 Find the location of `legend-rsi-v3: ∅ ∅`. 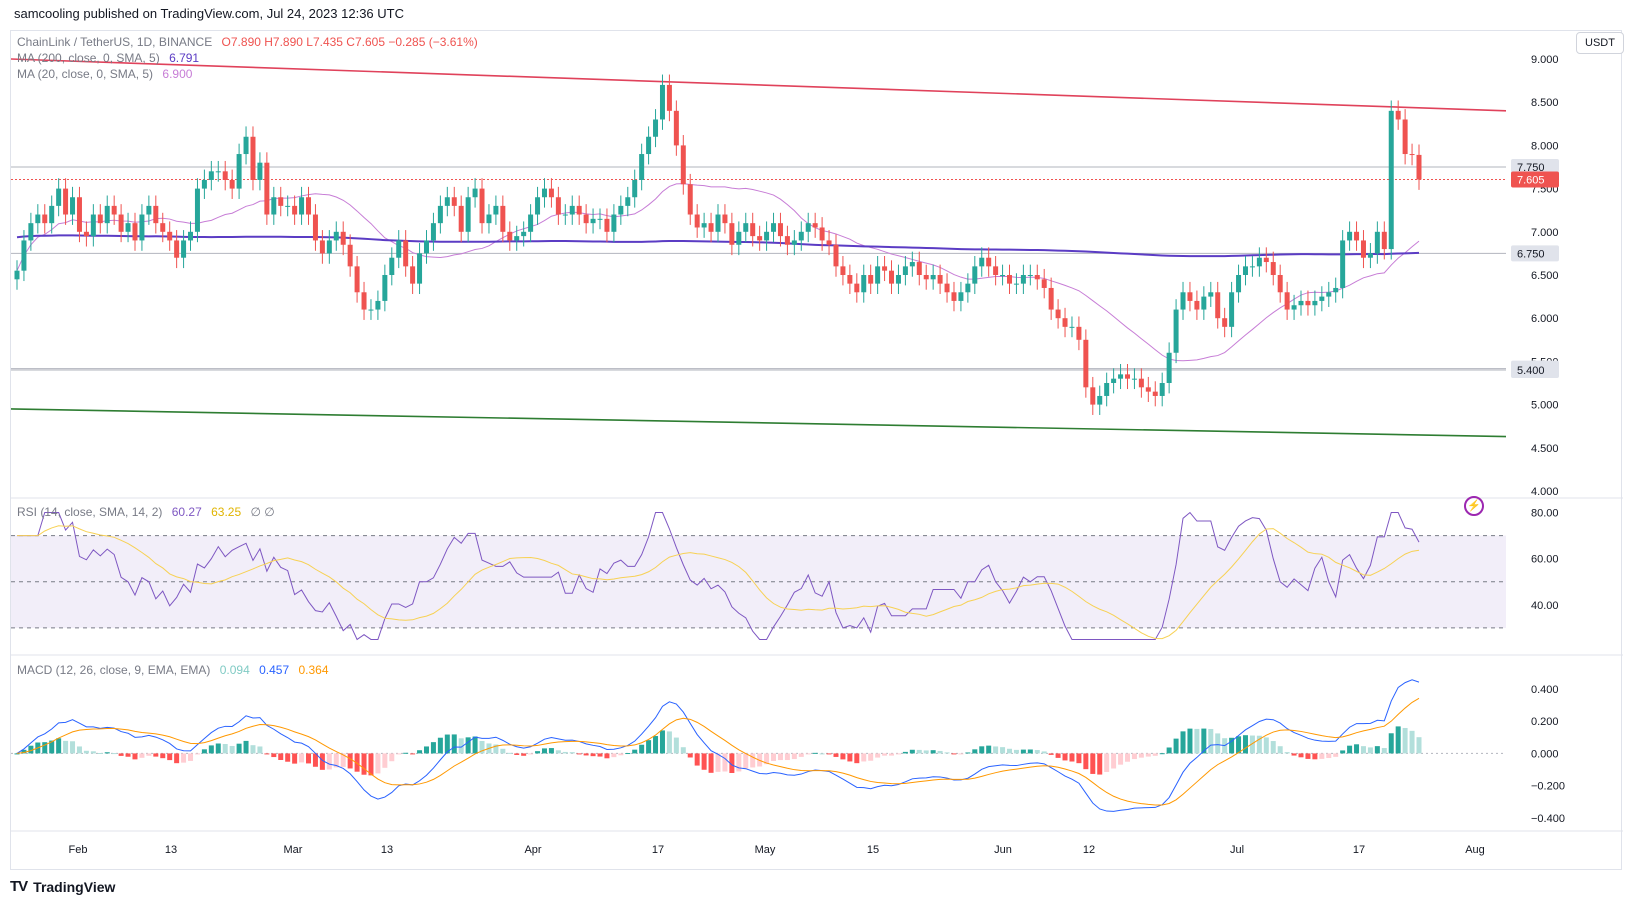

legend-rsi-v3: ∅ ∅ is located at coordinates (262, 512).